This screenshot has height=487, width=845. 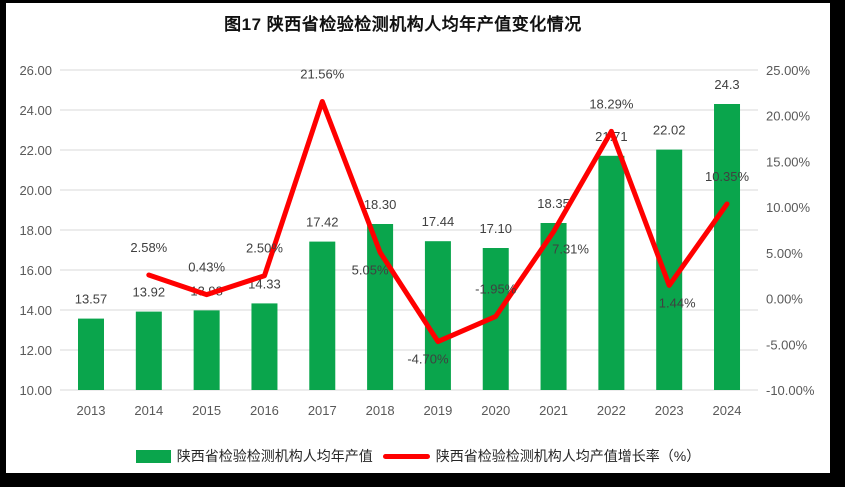 What do you see at coordinates (206, 350) in the screenshot?
I see `bar-2015` at bounding box center [206, 350].